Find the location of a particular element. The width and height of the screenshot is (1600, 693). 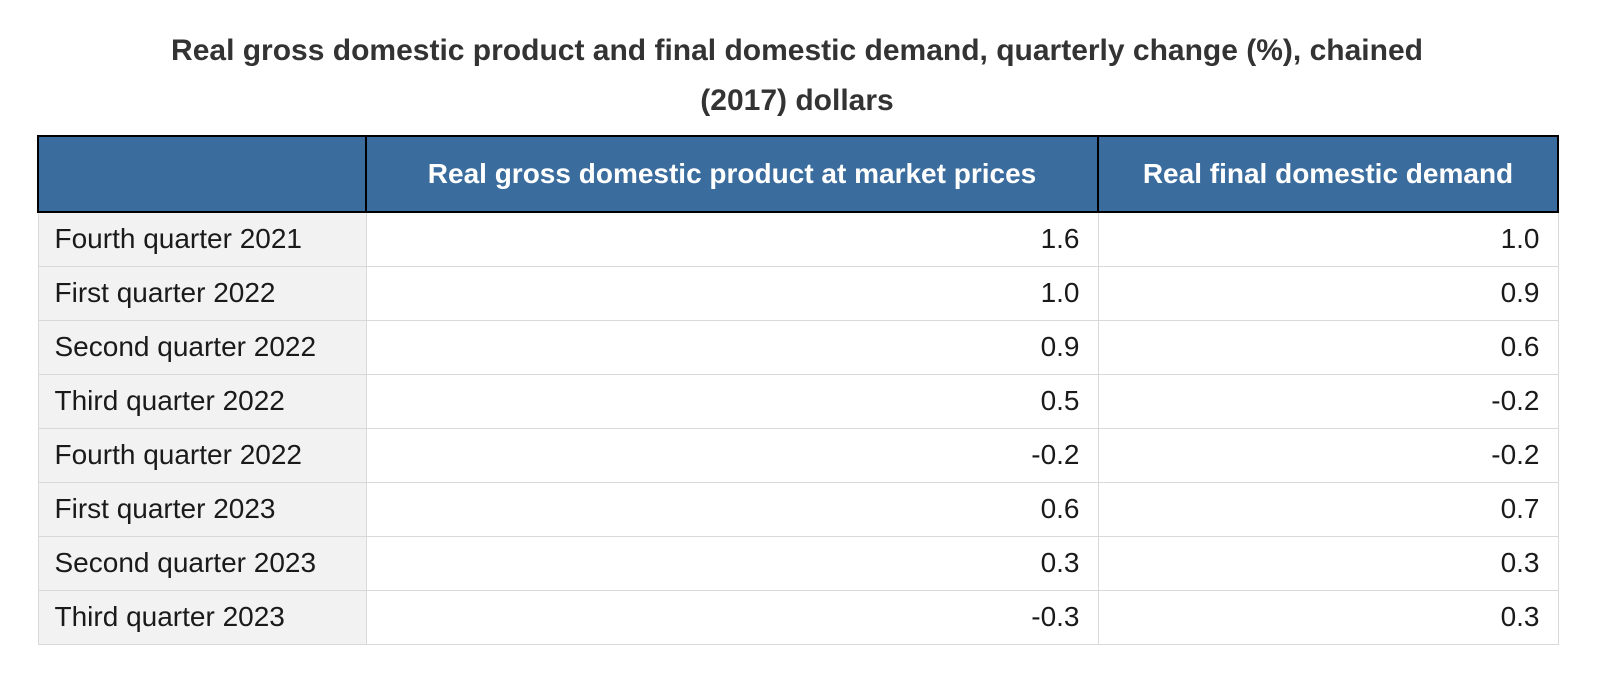

row-label-cell: Fourth quarter 2022 is located at coordinates (202, 455).